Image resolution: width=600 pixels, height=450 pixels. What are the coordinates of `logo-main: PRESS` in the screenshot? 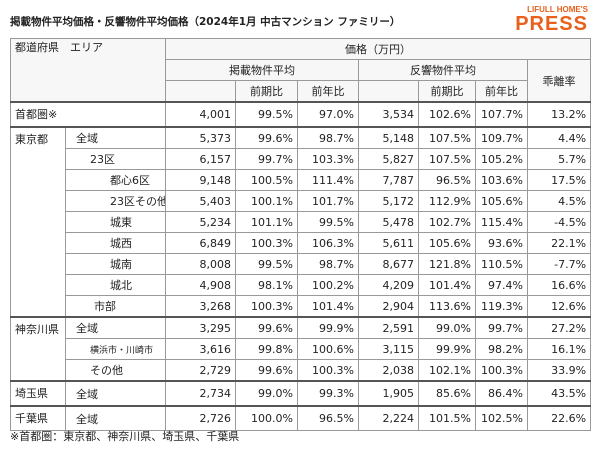 It's located at (551, 24).